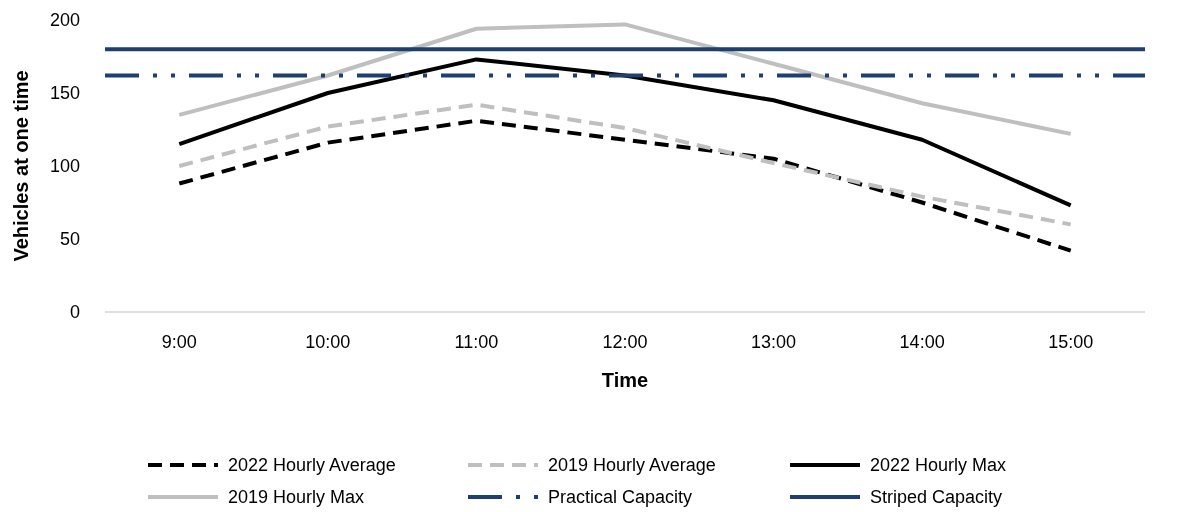 This screenshot has width=1182, height=512. What do you see at coordinates (476, 342) in the screenshot?
I see `x-tick-label: 11:00` at bounding box center [476, 342].